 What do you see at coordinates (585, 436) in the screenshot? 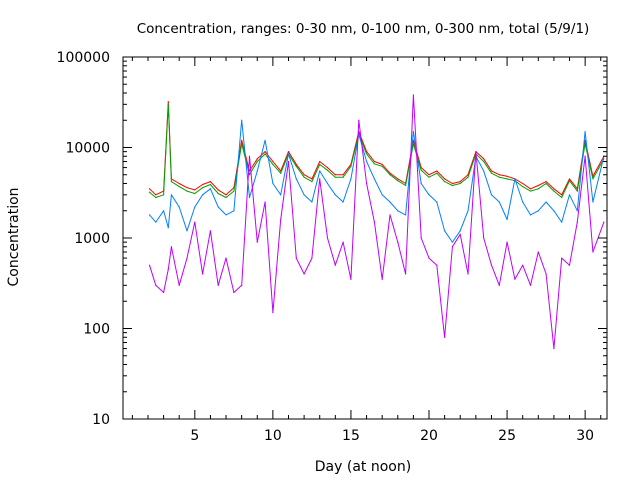
I see `x-tick-label: 30` at bounding box center [585, 436].